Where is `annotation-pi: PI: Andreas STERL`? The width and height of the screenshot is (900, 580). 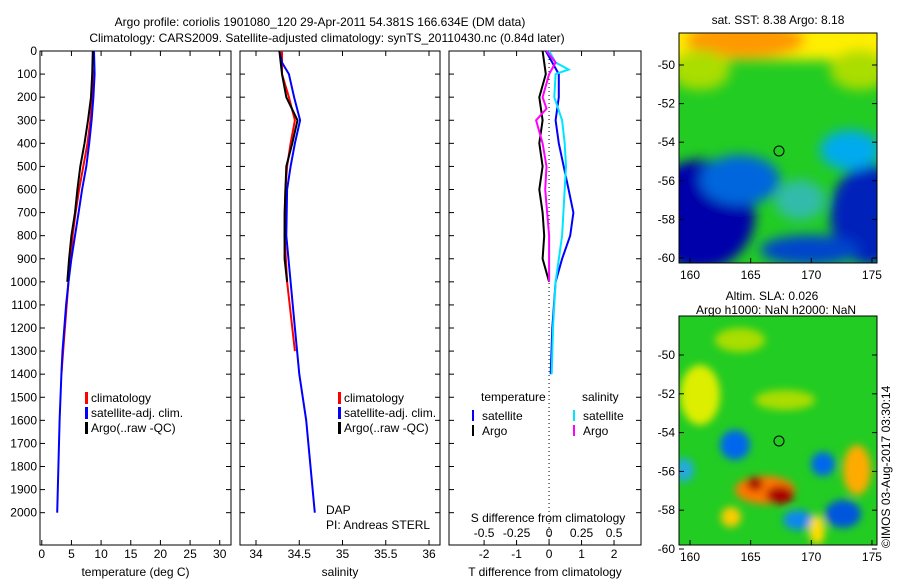 annotation-pi: PI: Andreas STERL is located at coordinates (378, 525).